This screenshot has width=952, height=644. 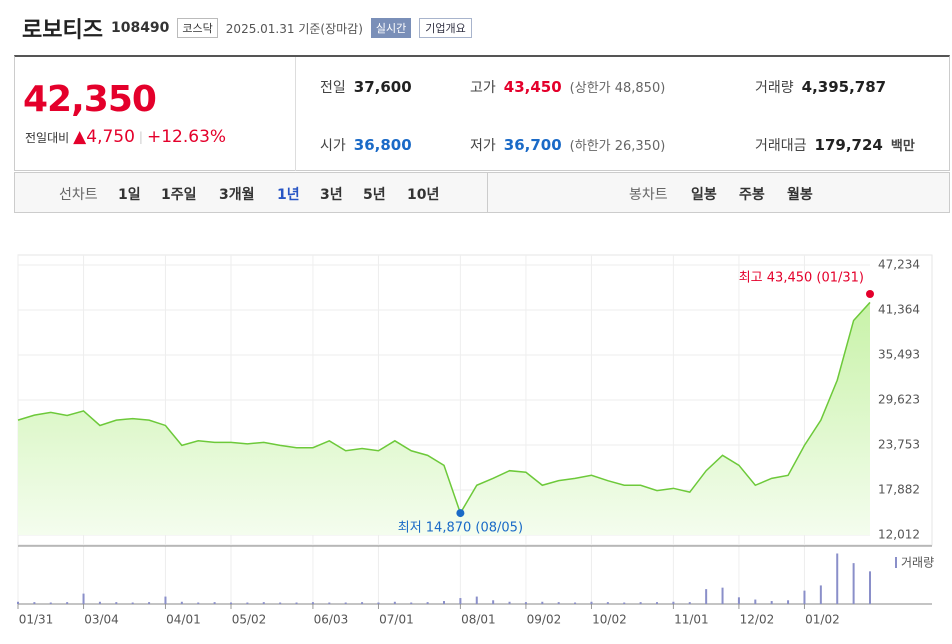 I want to click on tab: 1일, so click(x=129, y=195).